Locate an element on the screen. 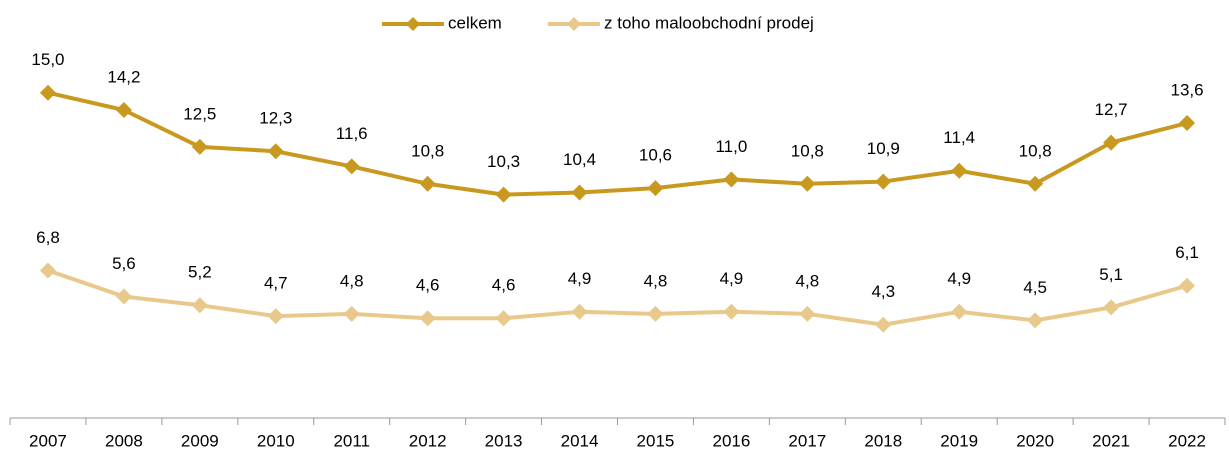  x-tick-label: 2014 is located at coordinates (580, 440).